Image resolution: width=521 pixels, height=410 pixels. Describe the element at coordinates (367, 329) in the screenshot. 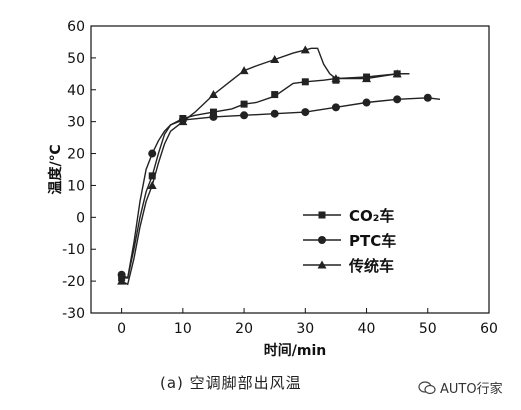

I see `x-tick-label: 40` at that location.